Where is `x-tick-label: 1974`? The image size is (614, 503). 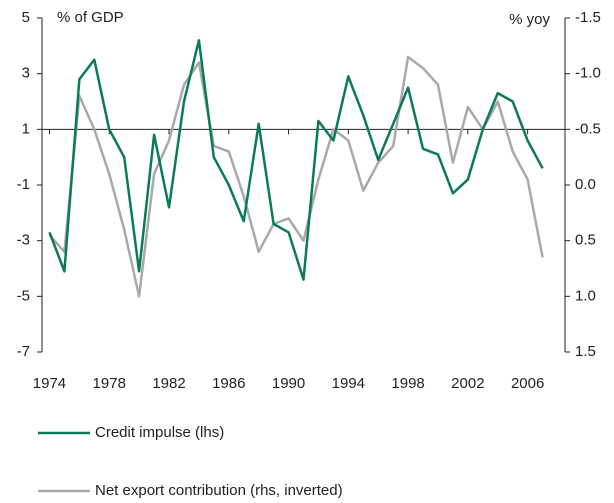
x-tick-label: 1974 is located at coordinates (49, 383).